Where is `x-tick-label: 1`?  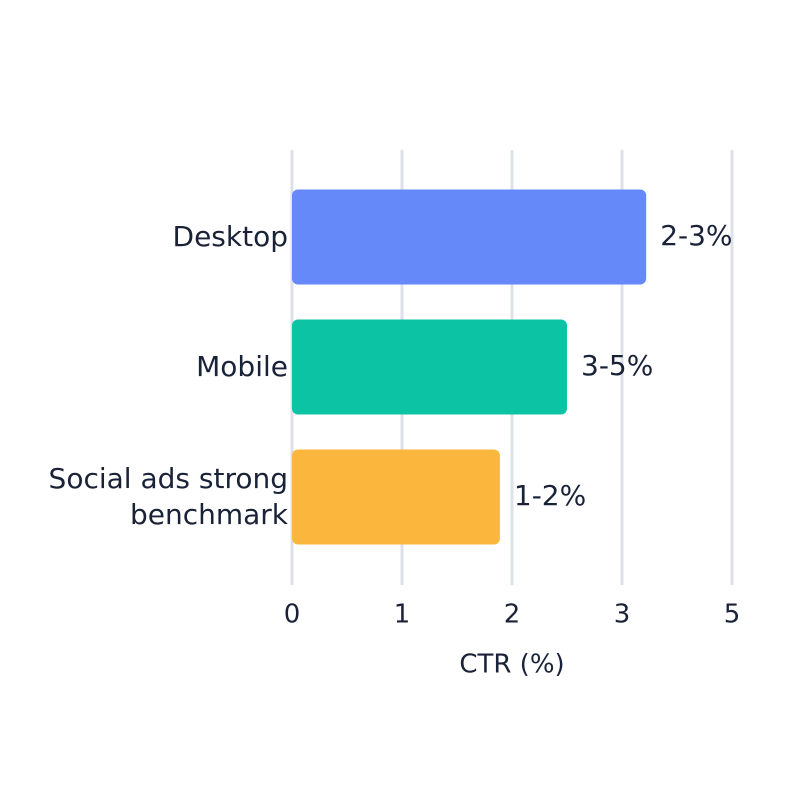 x-tick-label: 1 is located at coordinates (402, 615).